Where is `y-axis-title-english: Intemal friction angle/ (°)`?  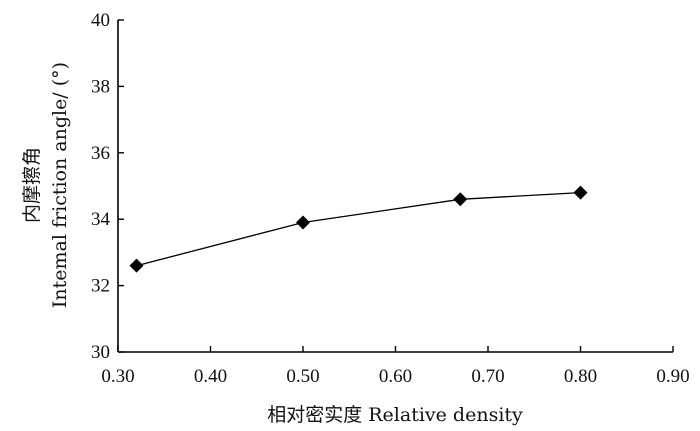
y-axis-title-english: Intemal friction angle/ (°) is located at coordinates (60, 185).